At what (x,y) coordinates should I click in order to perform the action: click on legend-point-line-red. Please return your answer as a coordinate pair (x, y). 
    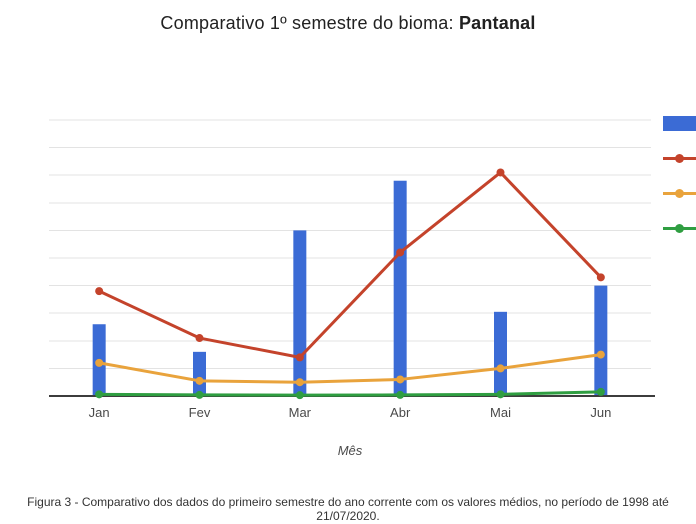
    Looking at the image, I should click on (679, 158).